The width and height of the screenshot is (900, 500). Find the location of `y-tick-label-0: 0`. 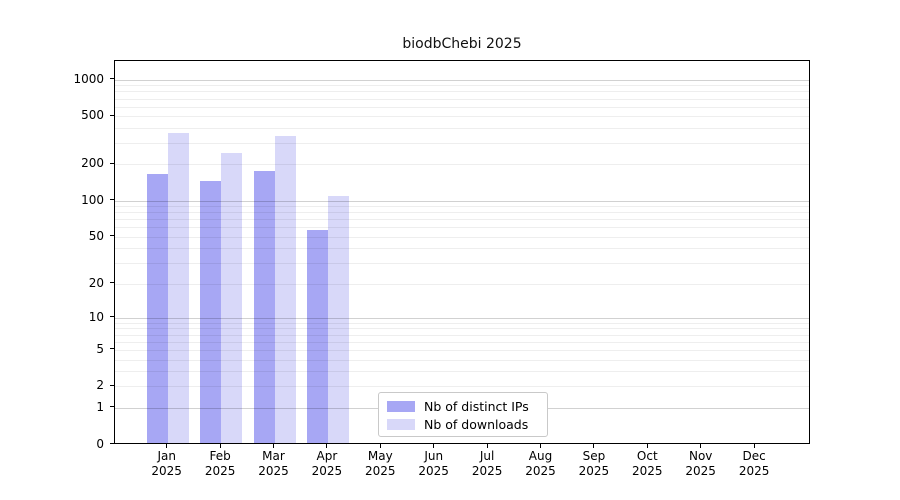

y-tick-label-0: 0 is located at coordinates (100, 443).